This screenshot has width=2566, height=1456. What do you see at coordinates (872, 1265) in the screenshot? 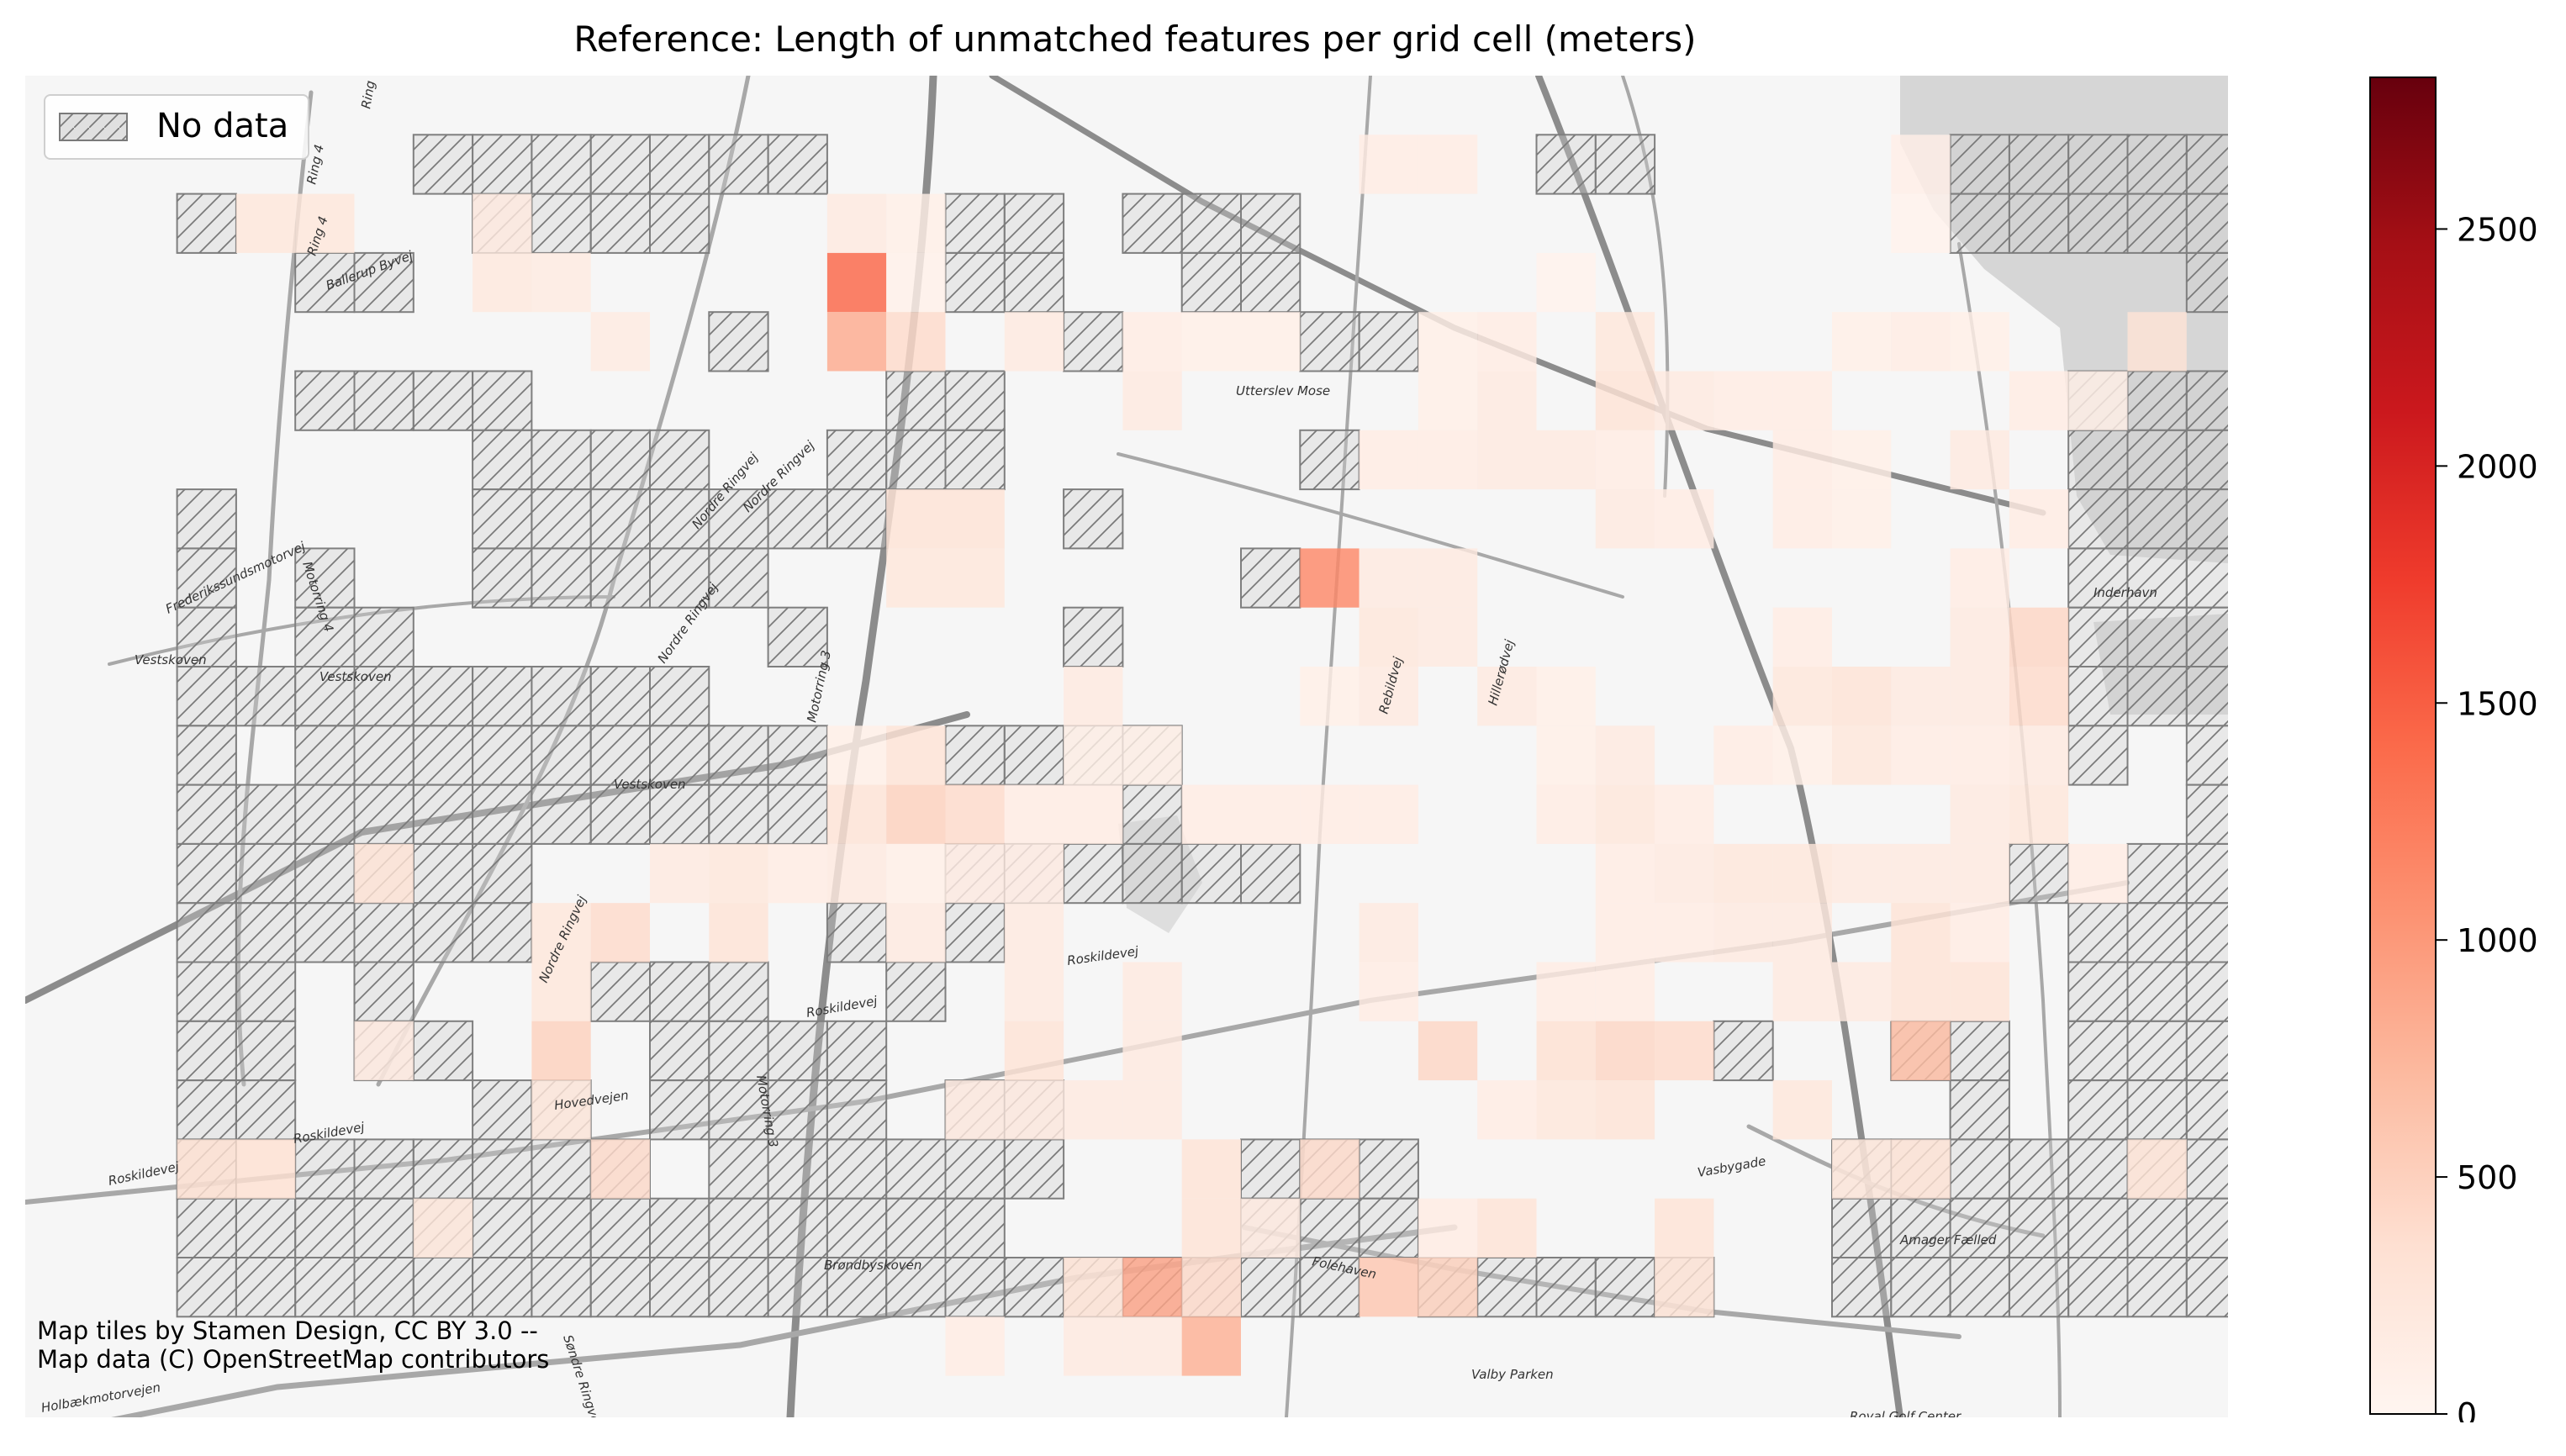
I see `map-label: Brøndbyskoven` at bounding box center [872, 1265].